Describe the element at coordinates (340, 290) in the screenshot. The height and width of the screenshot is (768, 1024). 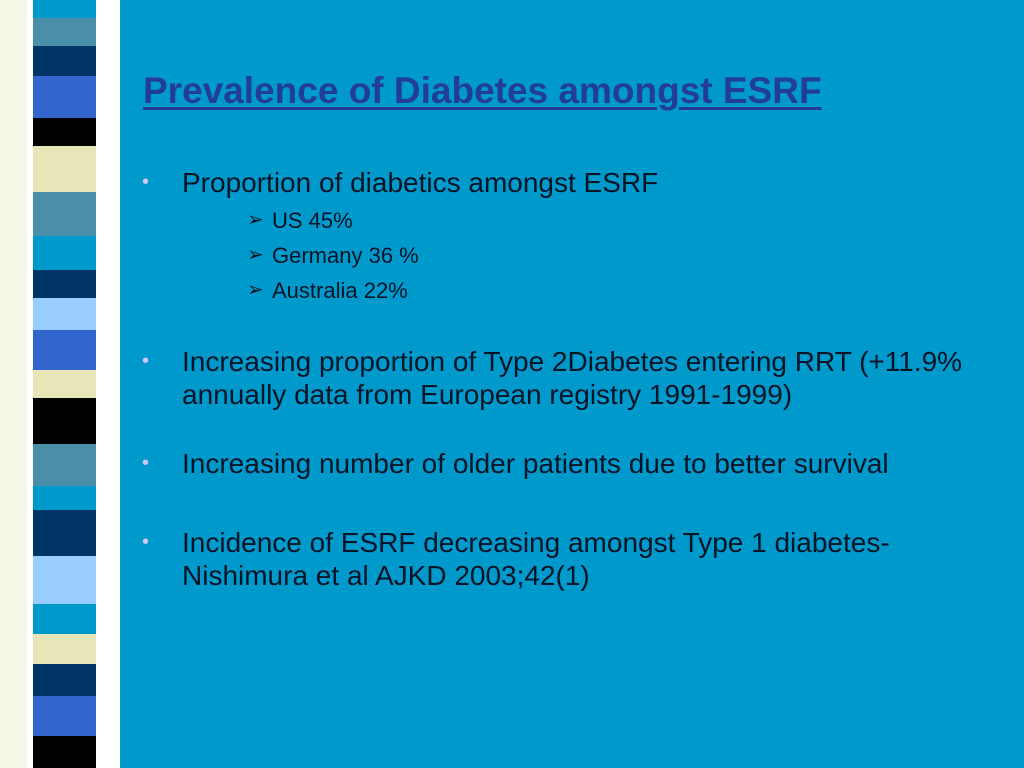
I see `sub-item-text: Australia 22%` at that location.